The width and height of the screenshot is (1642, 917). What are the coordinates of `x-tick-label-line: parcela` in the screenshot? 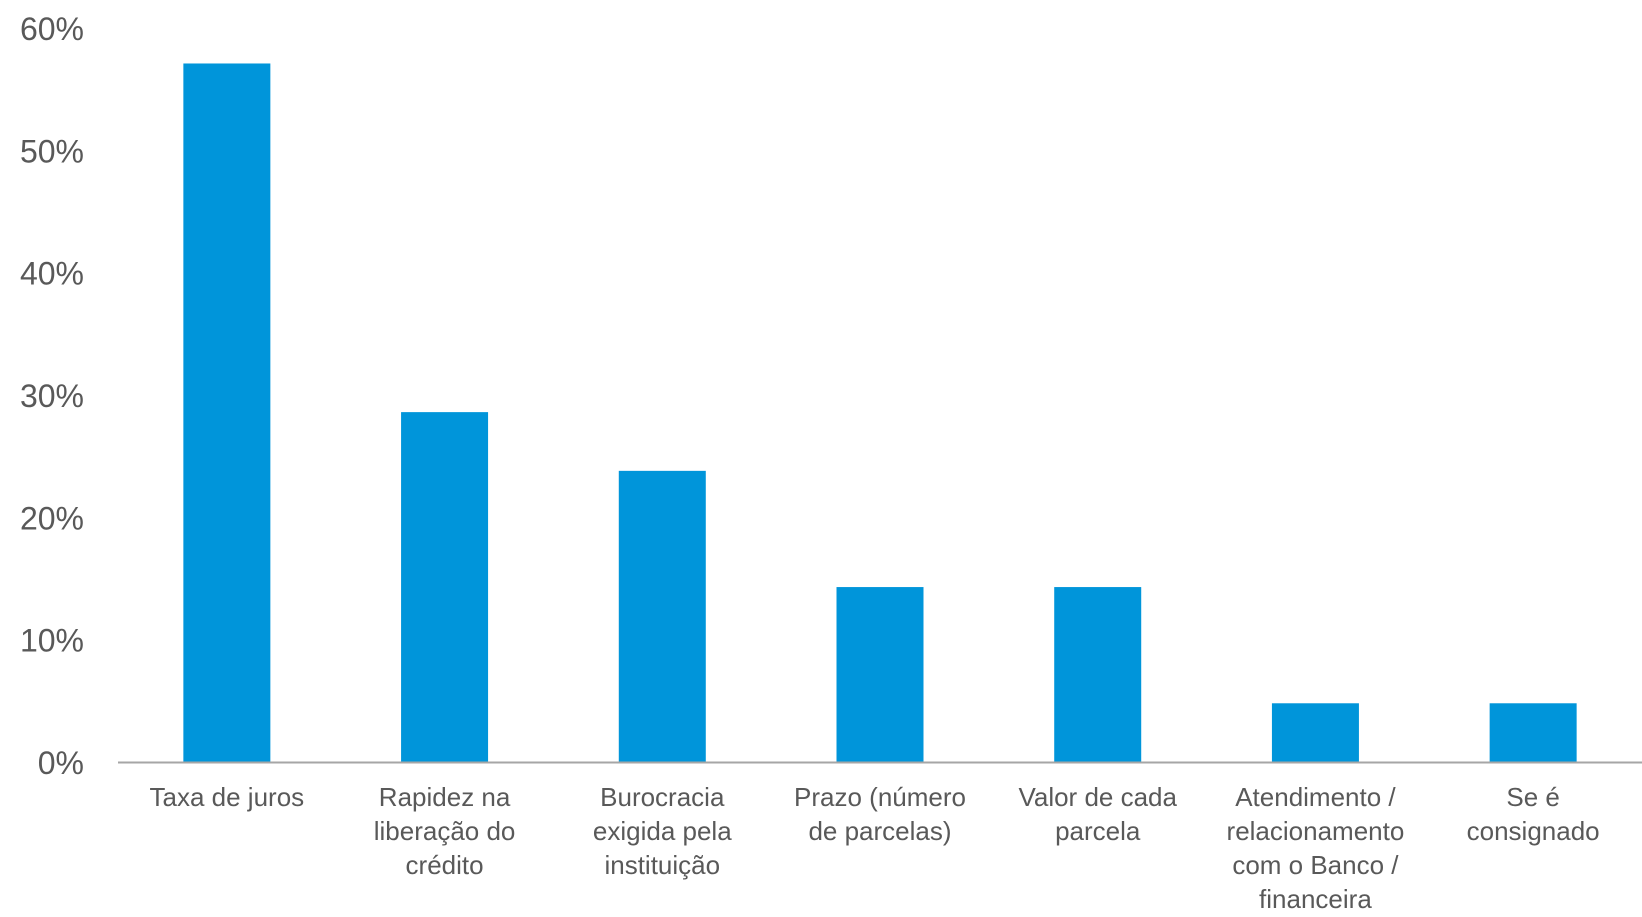 It's located at (1098, 831).